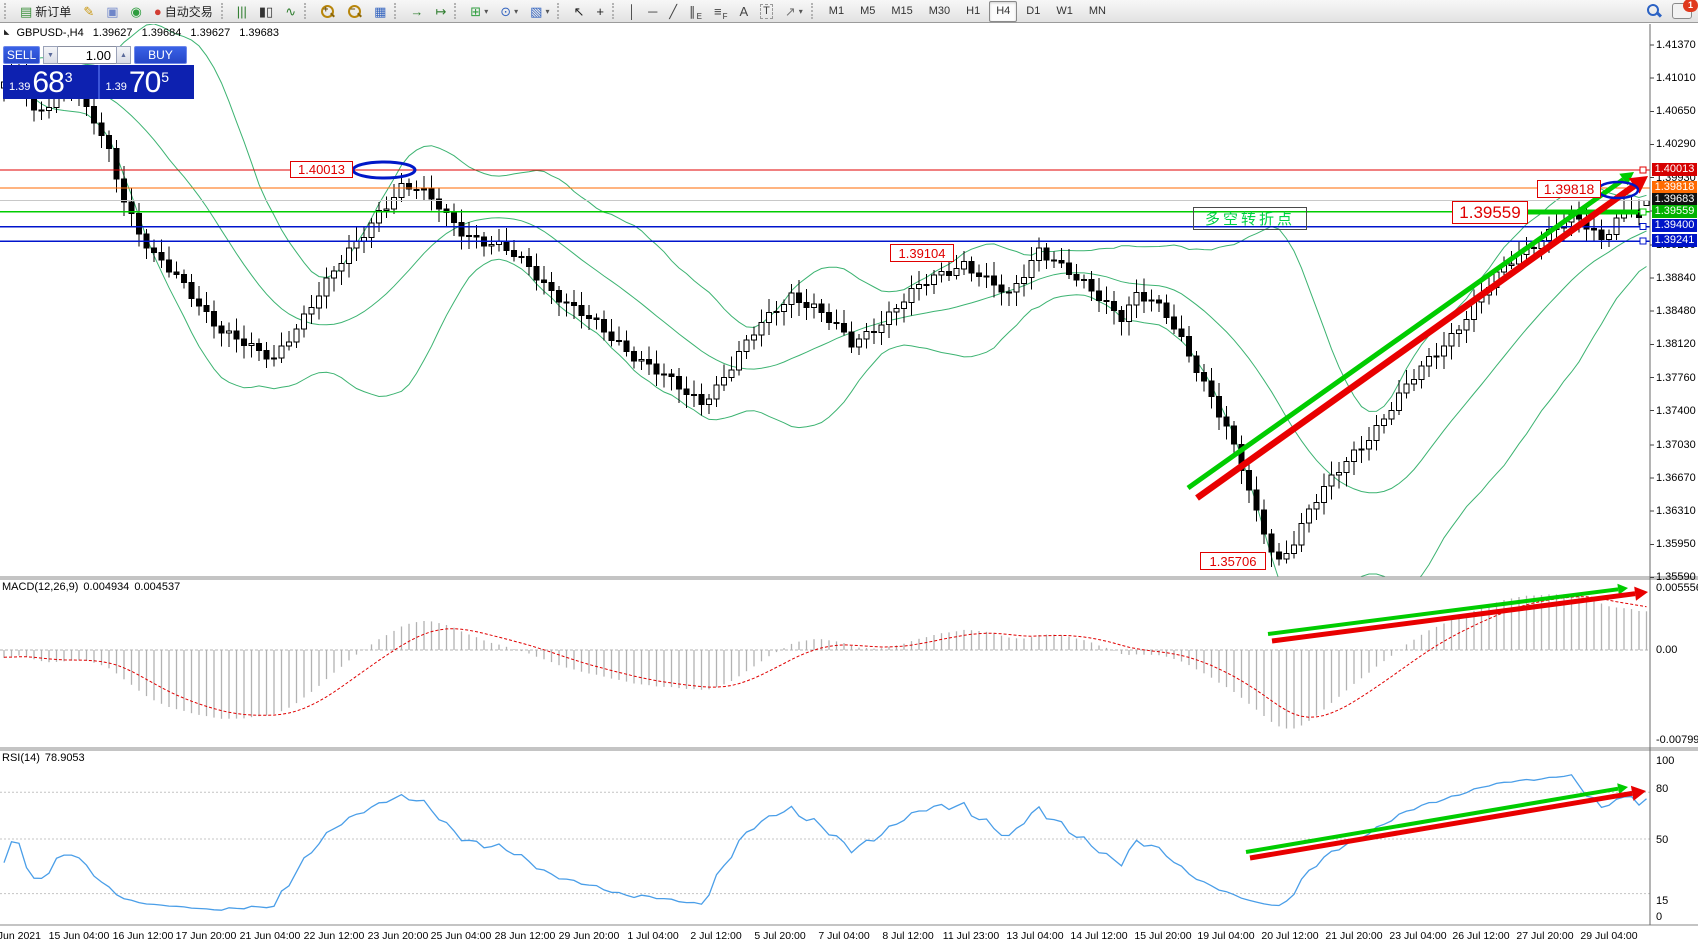 The image size is (1698, 945). I want to click on new-order-button: ▤ 新订单, so click(45, 11).